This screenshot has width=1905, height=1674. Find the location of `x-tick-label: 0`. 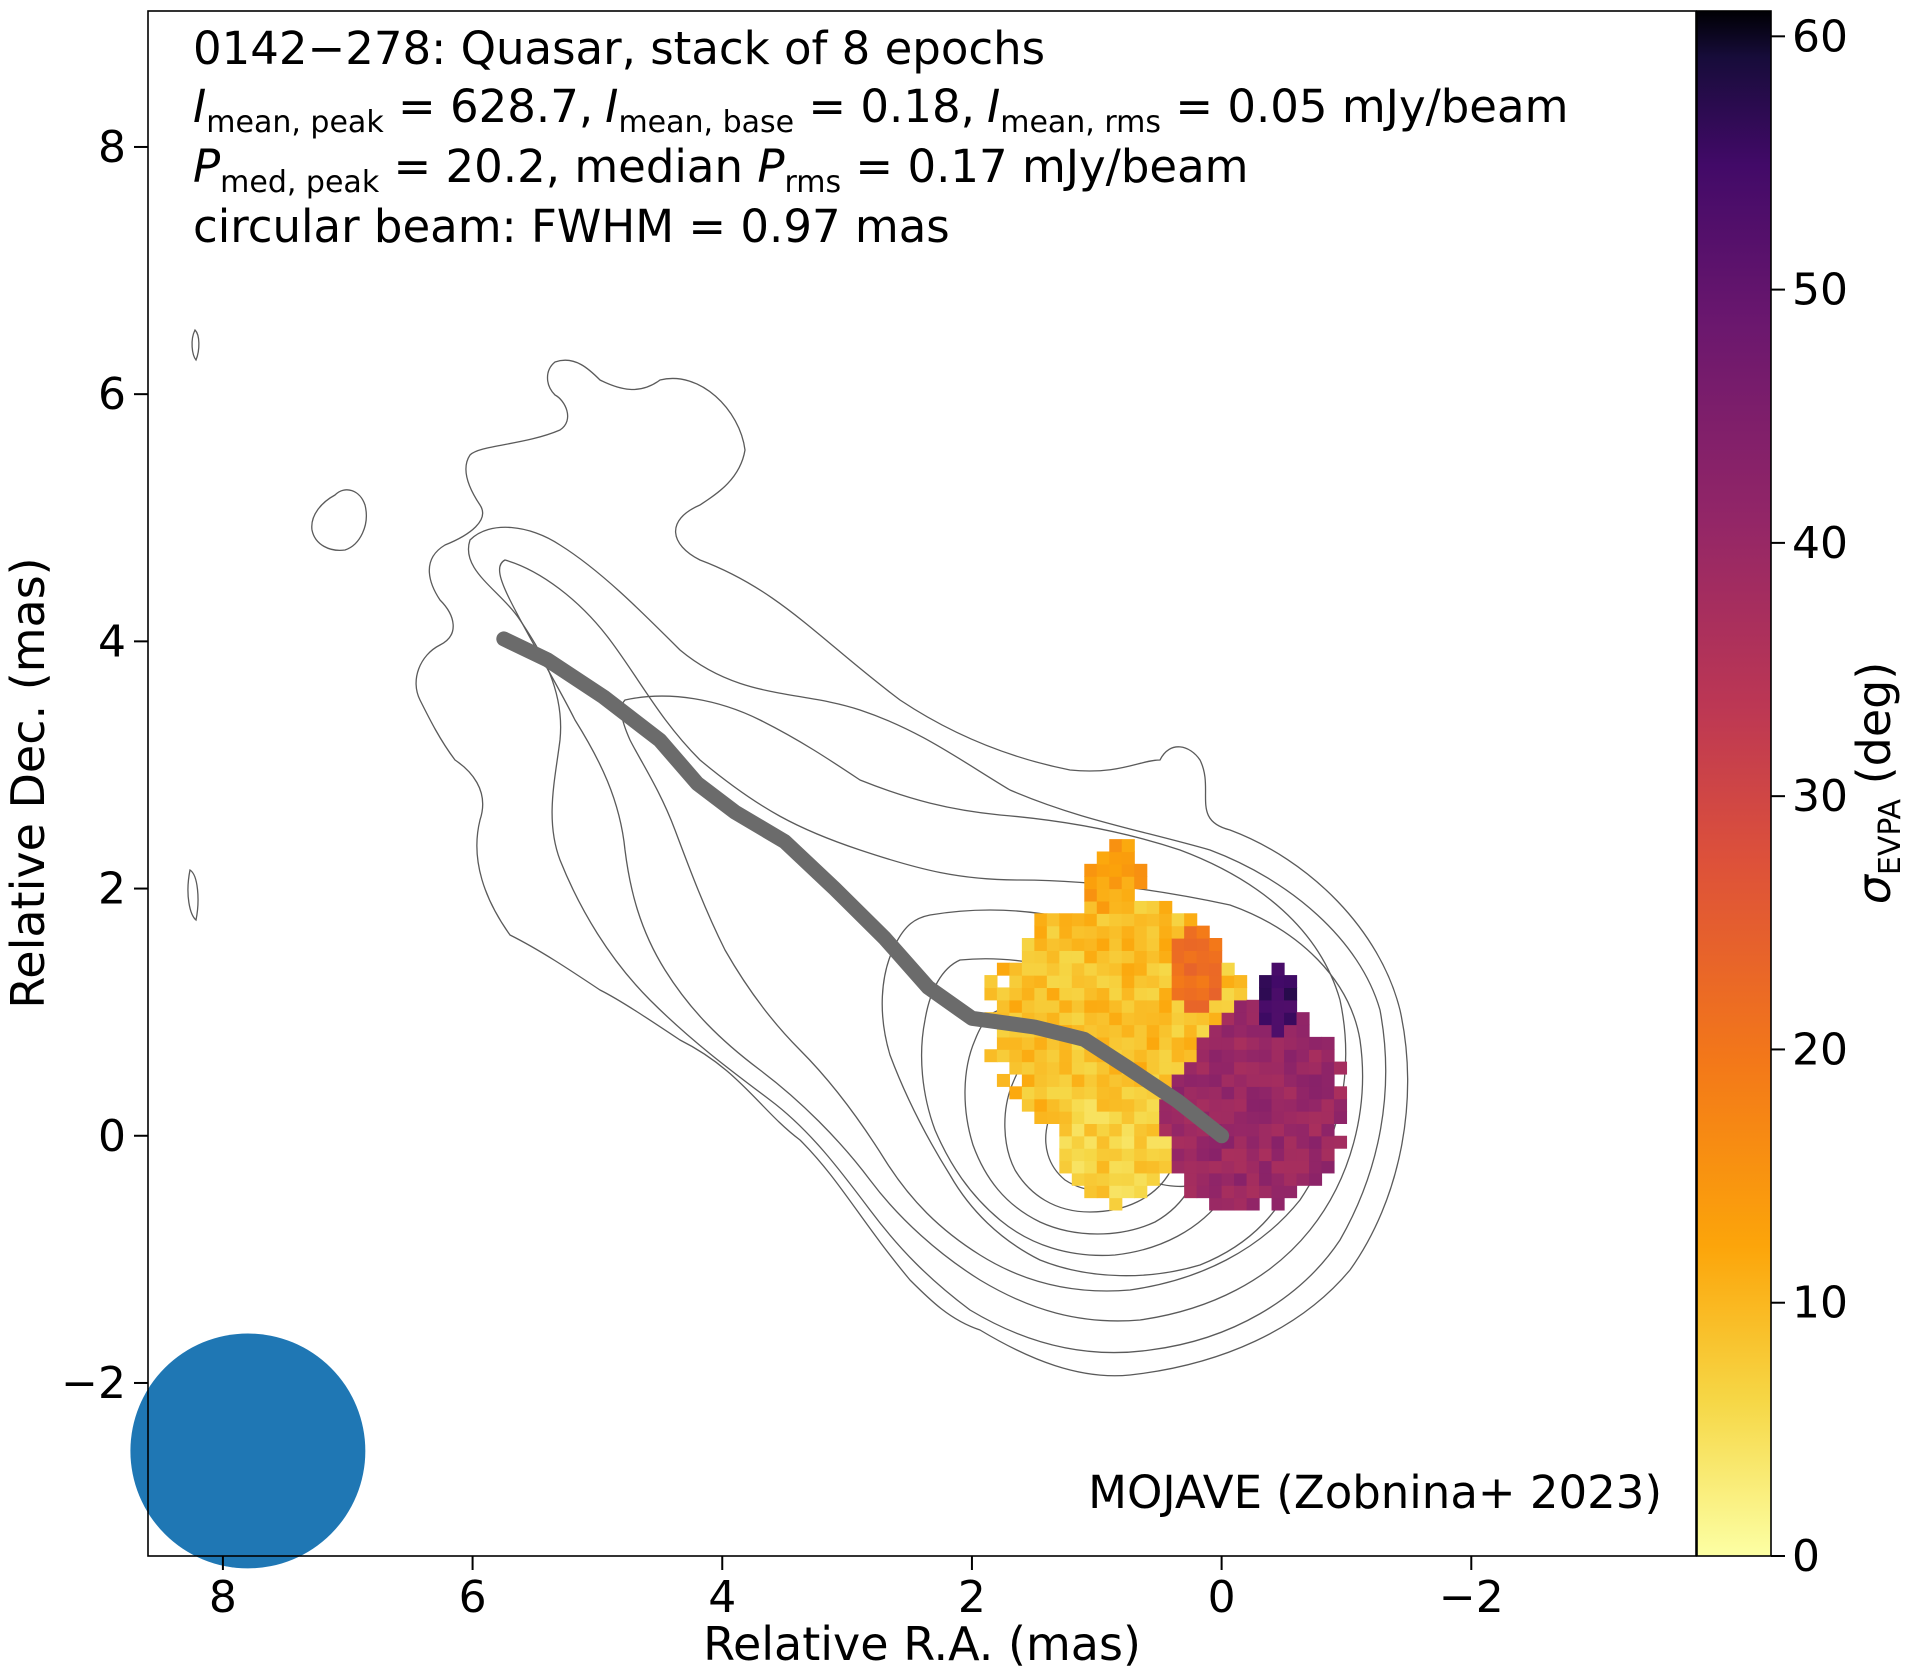

x-tick-label: 0 is located at coordinates (1222, 1597).